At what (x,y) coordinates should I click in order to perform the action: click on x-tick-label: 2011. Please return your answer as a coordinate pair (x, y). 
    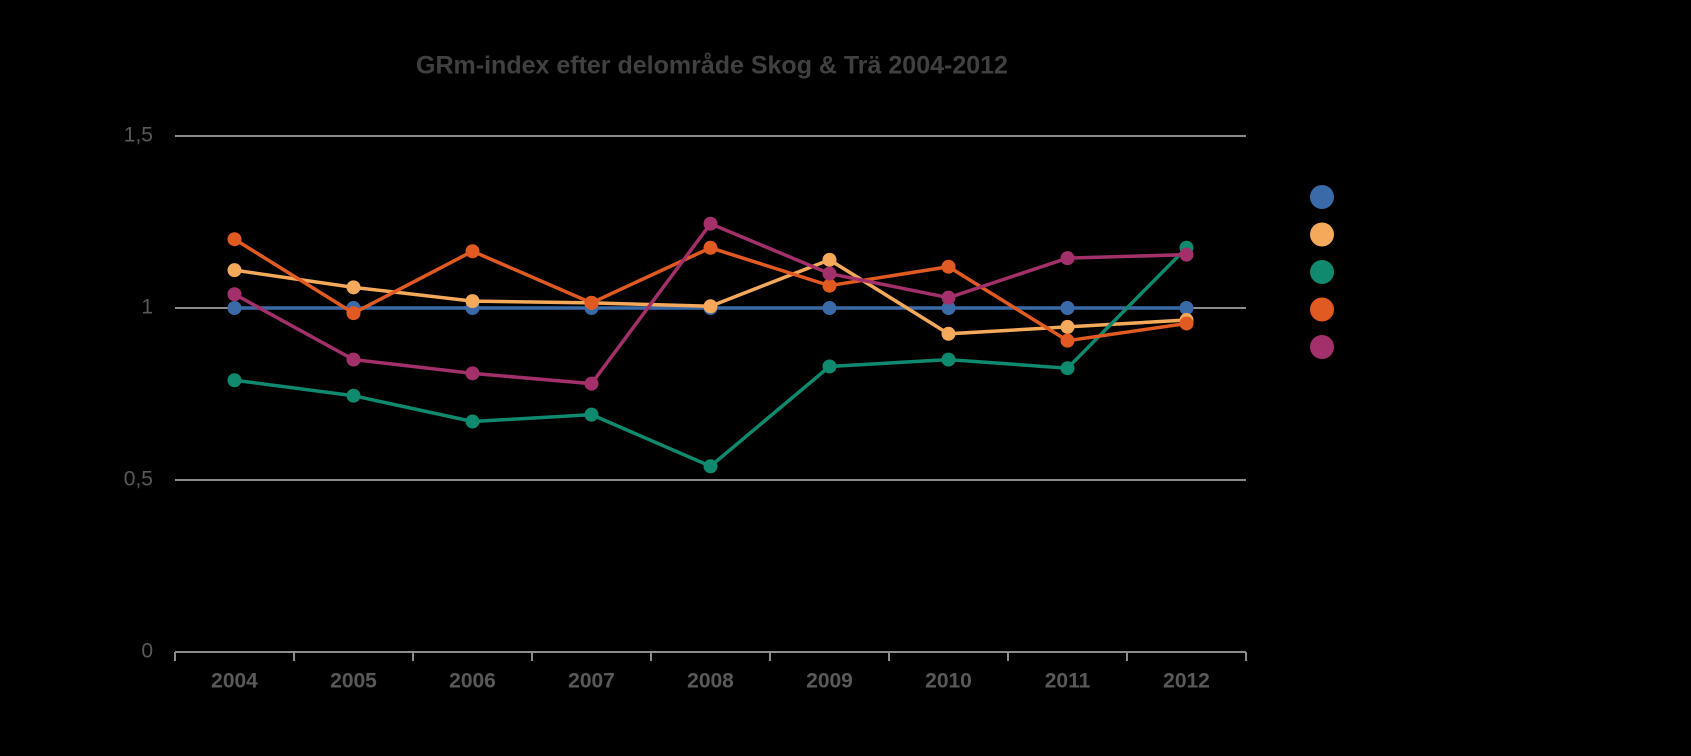
    Looking at the image, I should click on (1068, 681).